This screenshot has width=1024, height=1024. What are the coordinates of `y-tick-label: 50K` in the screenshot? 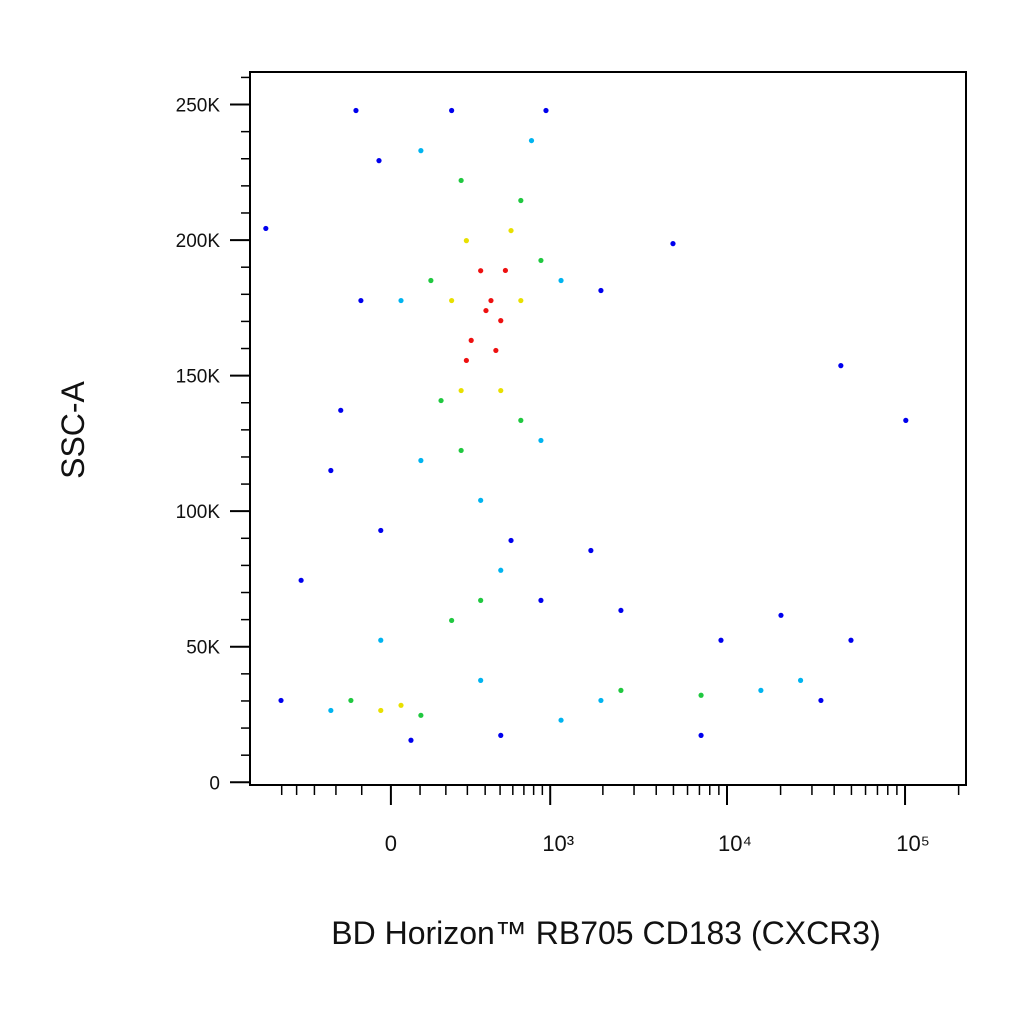 It's located at (203, 648).